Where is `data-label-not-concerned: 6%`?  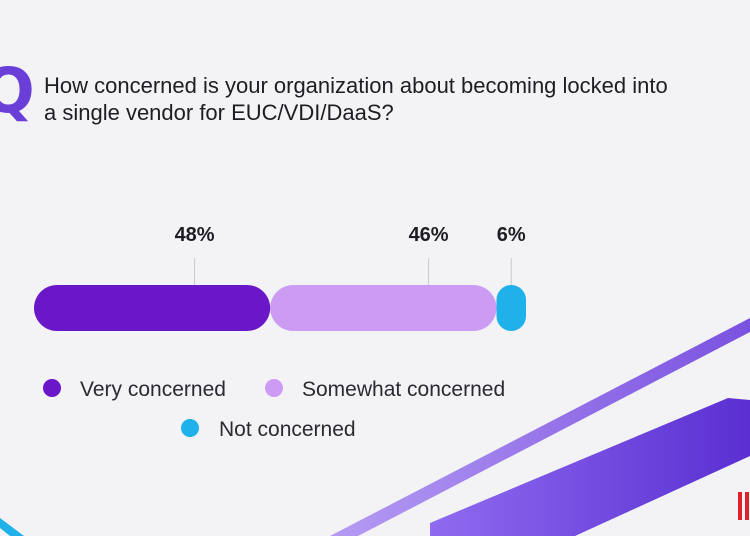
data-label-not-concerned: 6% is located at coordinates (511, 235).